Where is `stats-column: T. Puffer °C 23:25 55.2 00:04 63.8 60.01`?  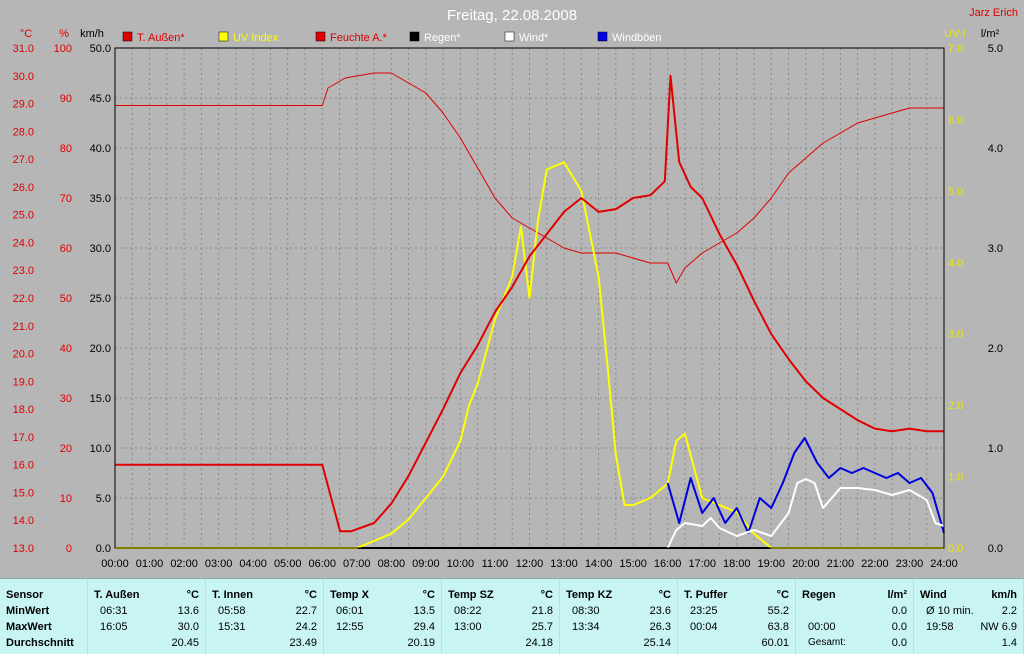
stats-column: T. Puffer °C 23:25 55.2 00:04 63.8 60.01 is located at coordinates (737, 616).